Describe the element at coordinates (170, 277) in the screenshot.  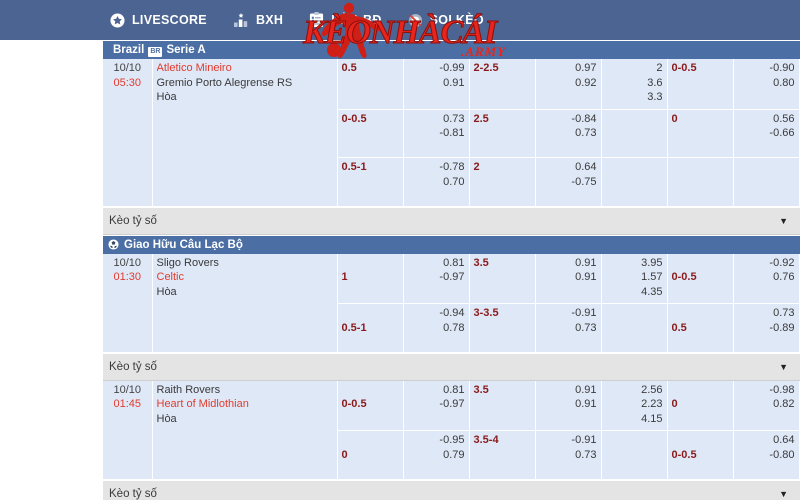
I see `team-away: Celtic` at that location.